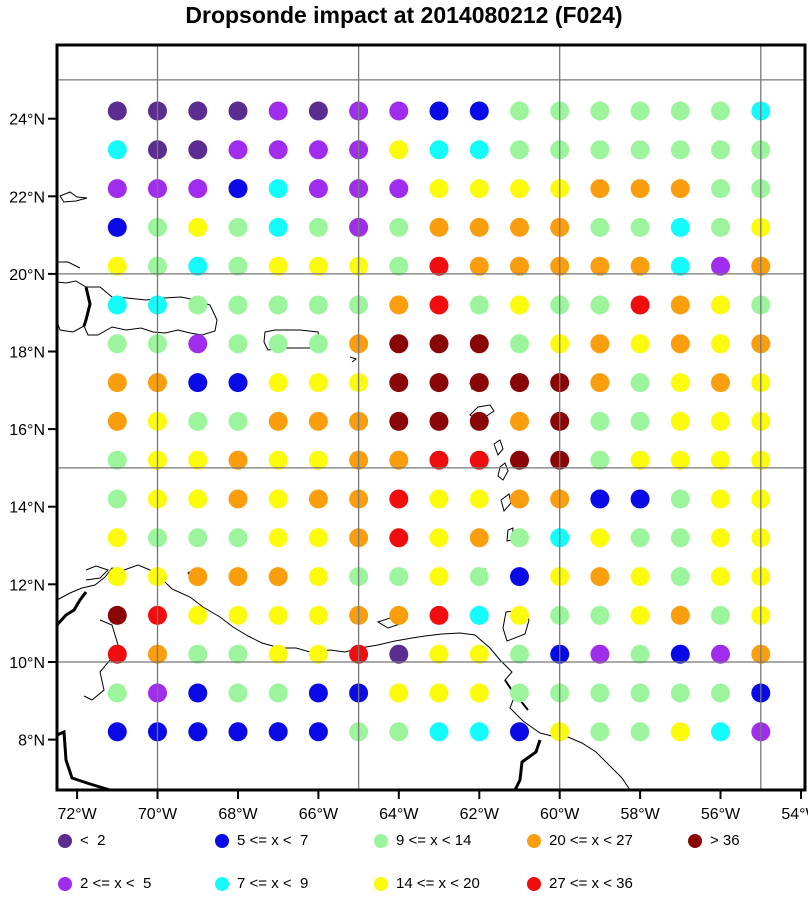 The image size is (808, 900). I want to click on lat-tick-label: 8°N, so click(31, 741).